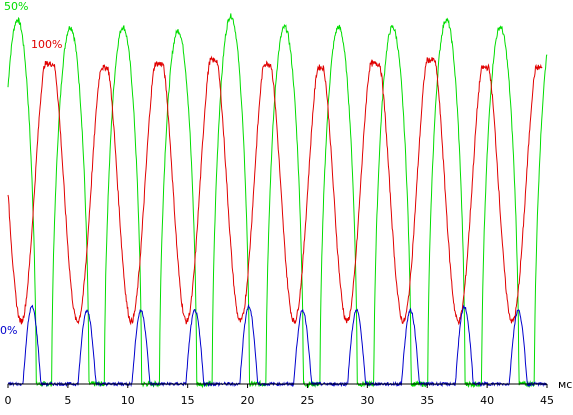 Image resolution: width=573 pixels, height=415 pixels. Describe the element at coordinates (128, 400) in the screenshot. I see `x-tick-label: 10` at that location.